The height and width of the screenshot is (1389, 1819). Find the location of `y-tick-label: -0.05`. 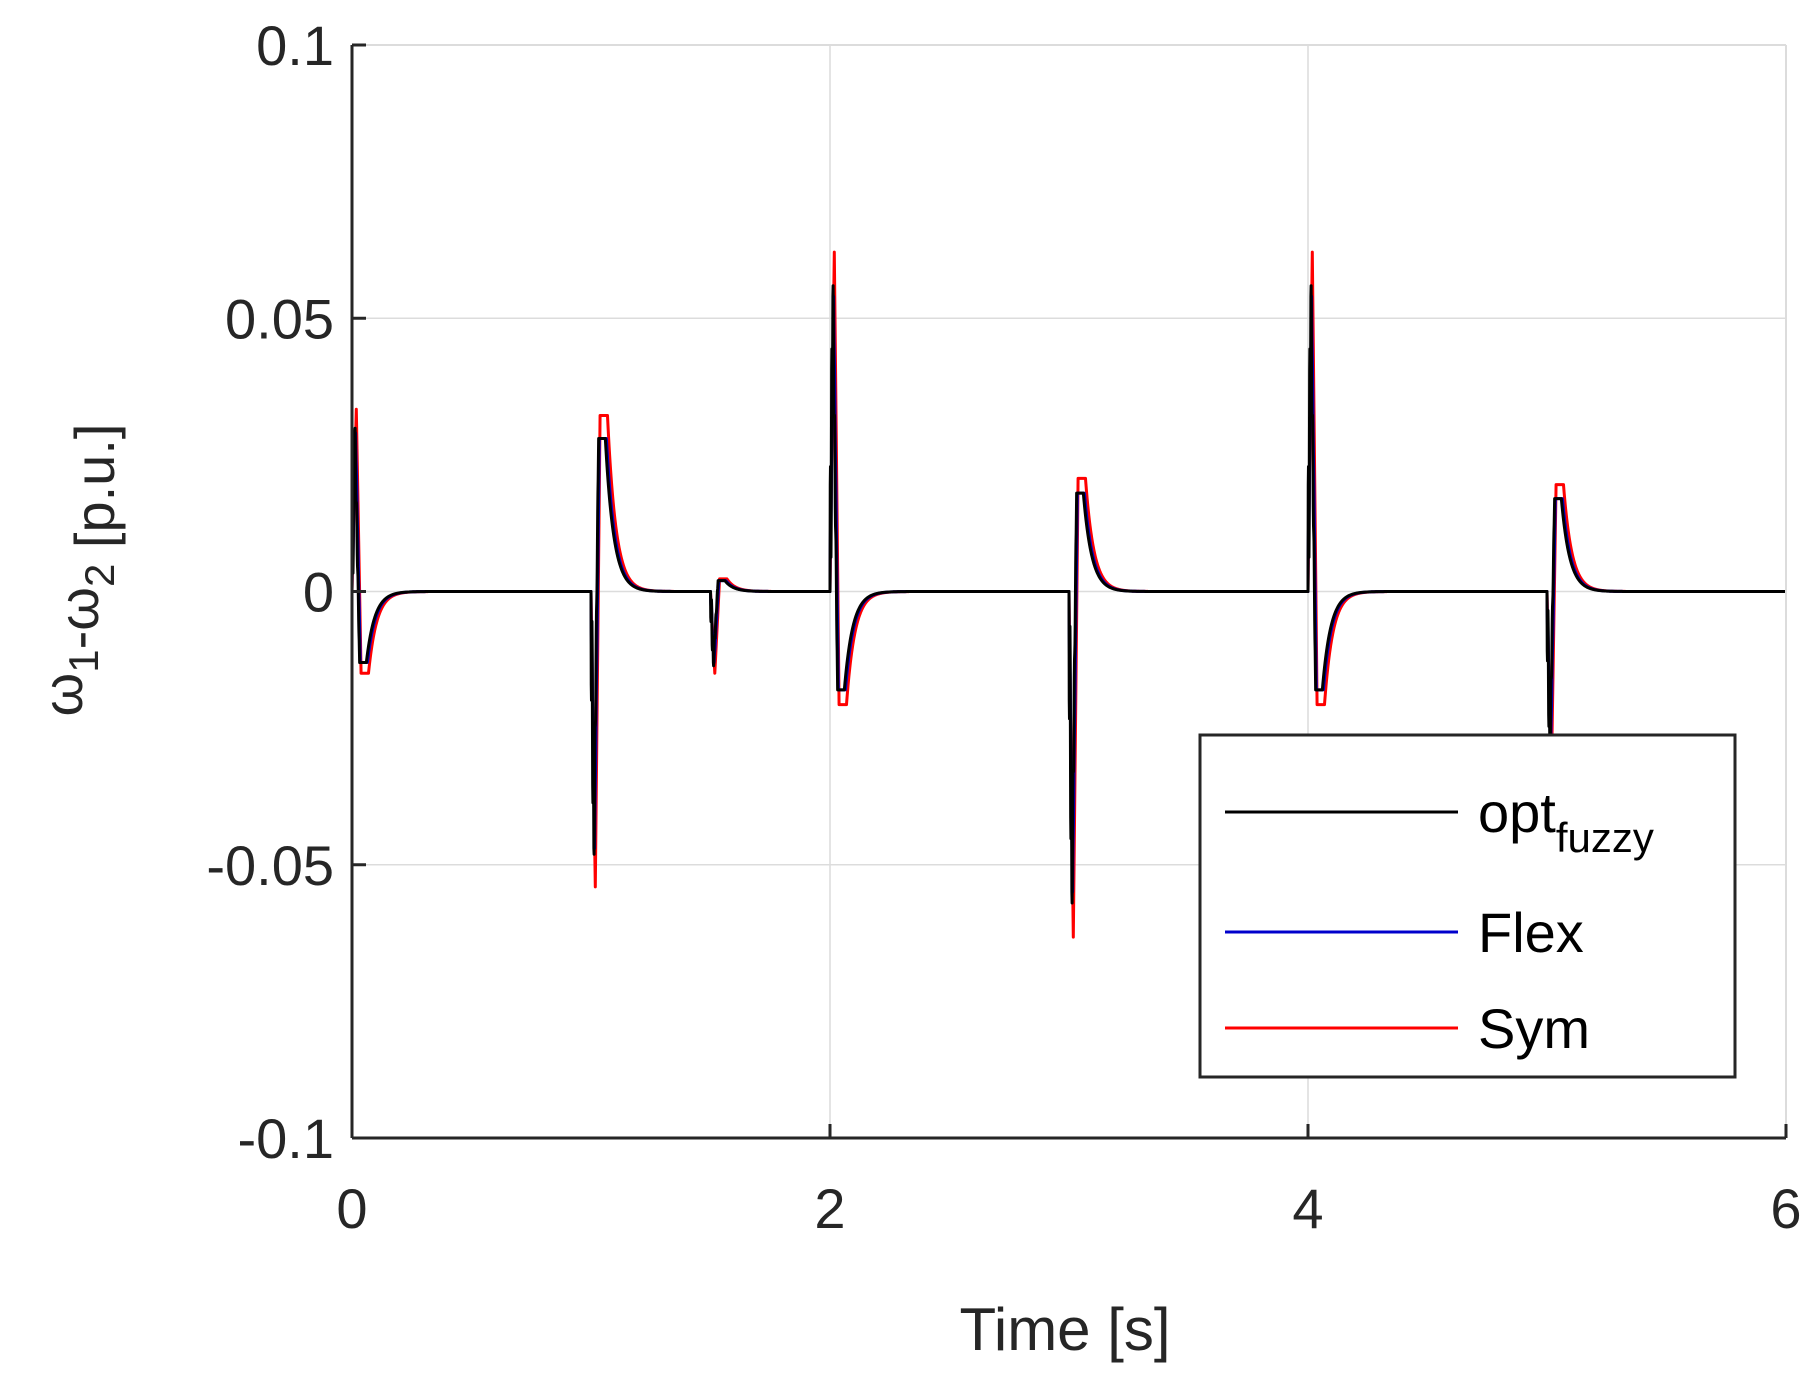

y-tick-label: -0.05 is located at coordinates (270, 865).